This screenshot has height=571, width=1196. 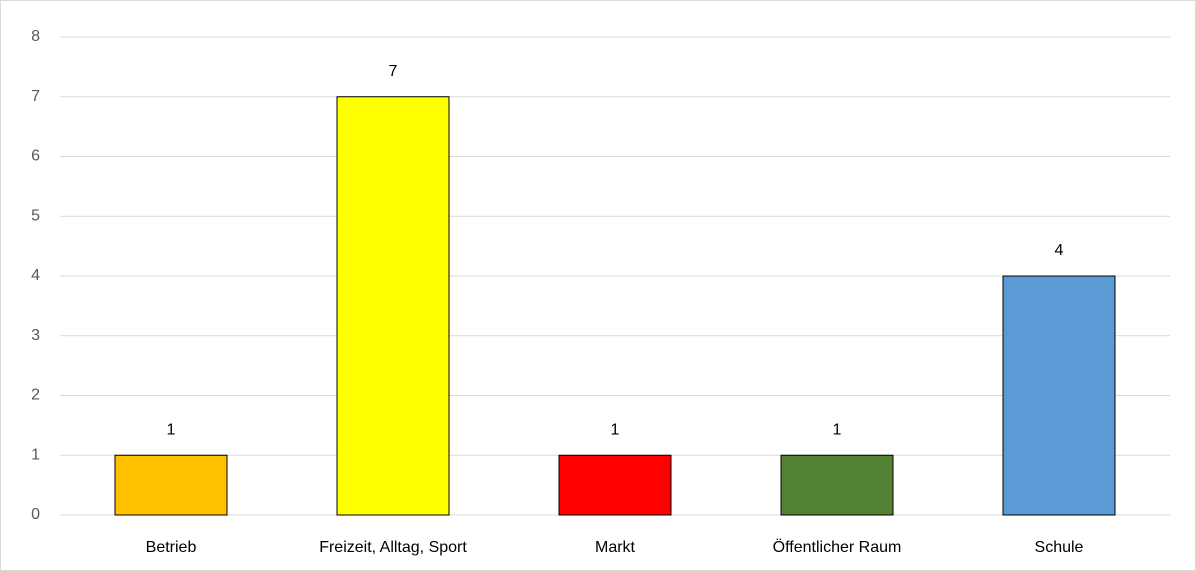 What do you see at coordinates (35, 395) in the screenshot?
I see `y-tick-label: 2` at bounding box center [35, 395].